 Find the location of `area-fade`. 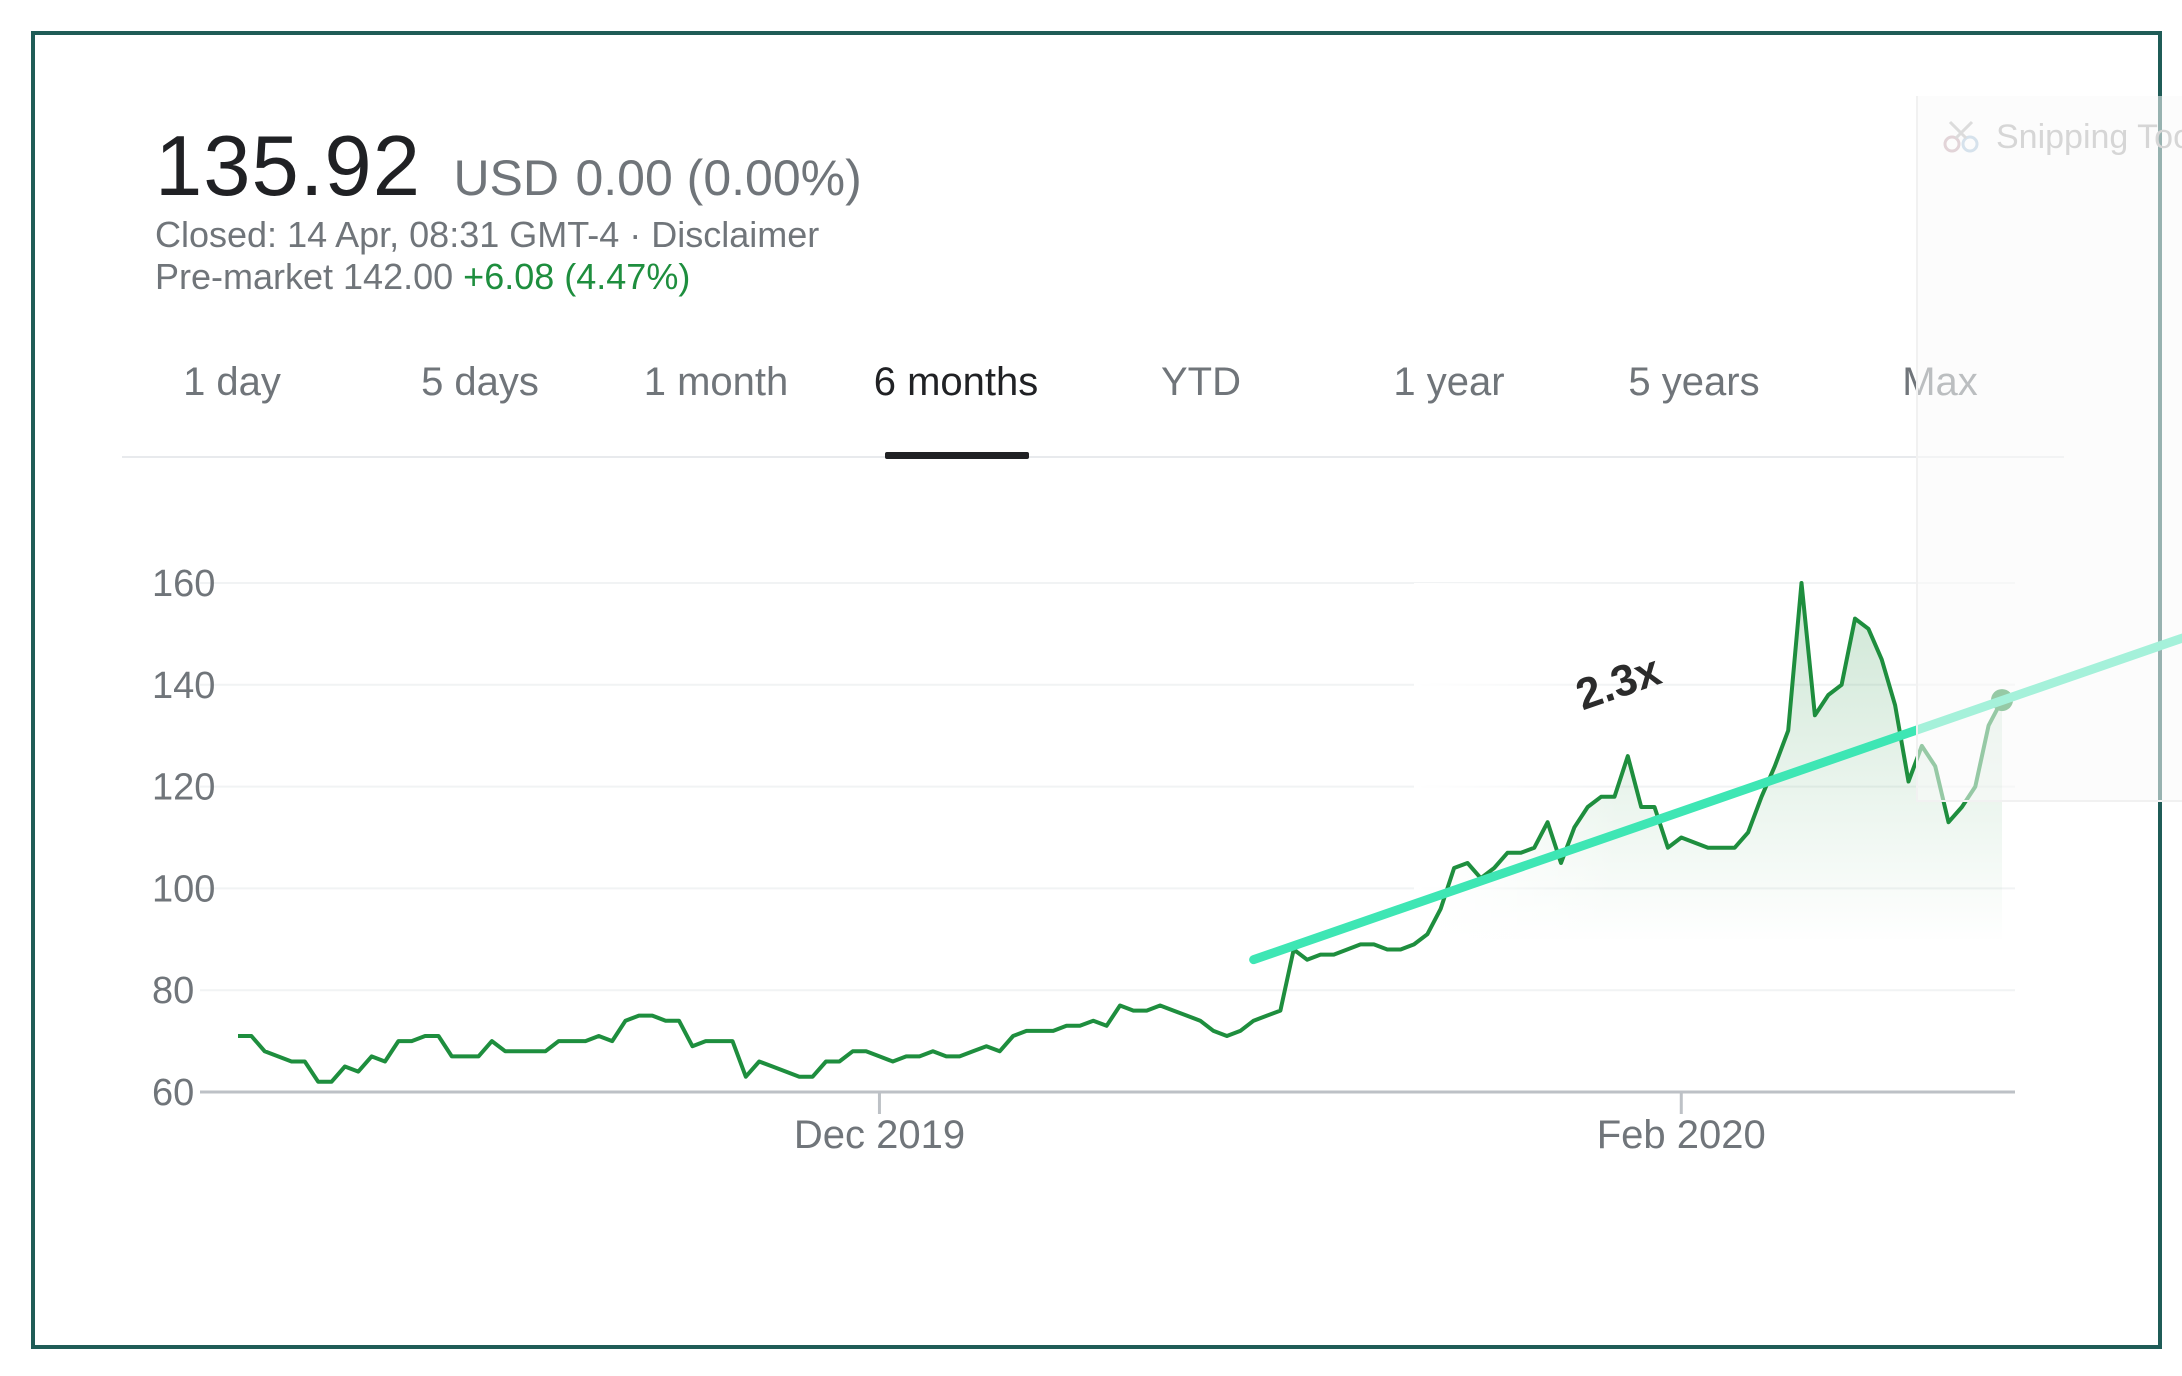

area-fade is located at coordinates (1708, 761).